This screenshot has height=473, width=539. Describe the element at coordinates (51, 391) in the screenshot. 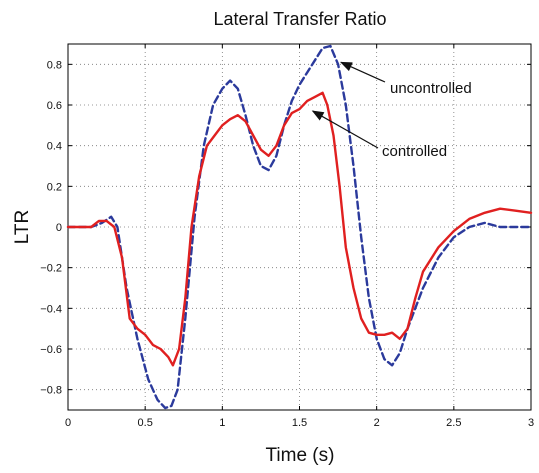

I see `y-tick-label: −0.8` at that location.